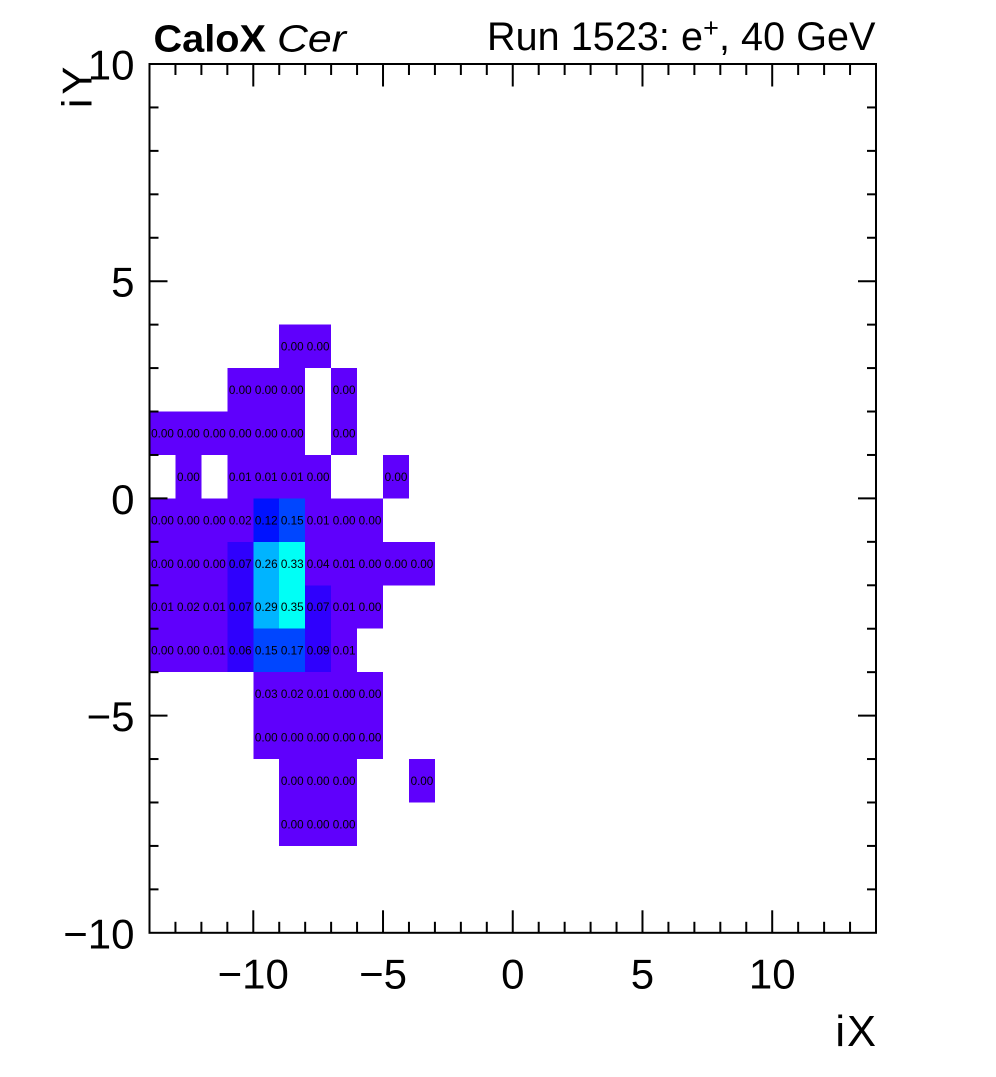 This screenshot has width=996, height=1077. I want to click on svg-text: iY, so click(77, 85).